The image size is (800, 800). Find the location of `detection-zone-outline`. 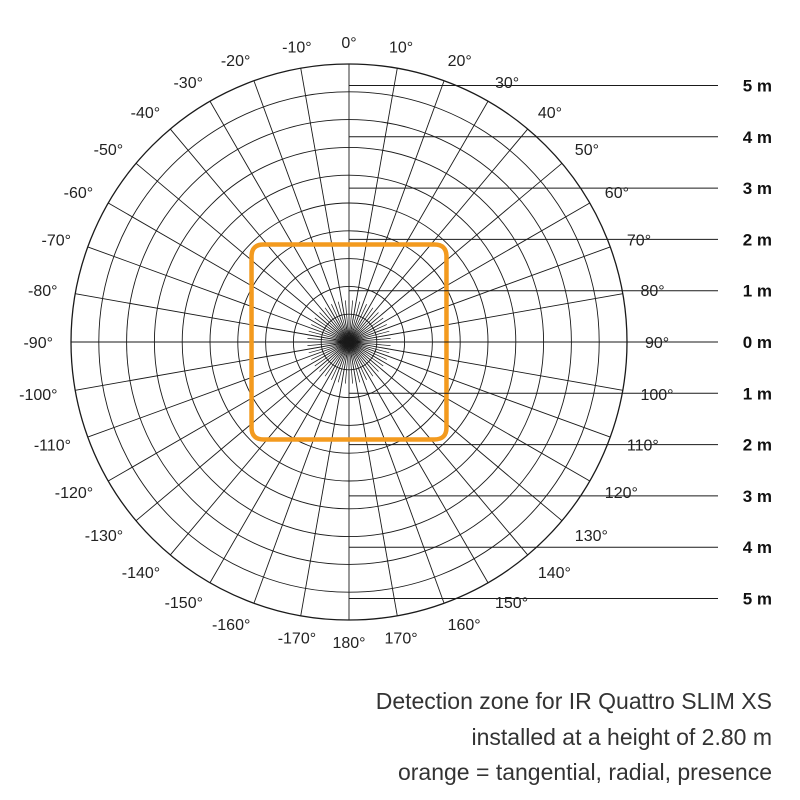

detection-zone-outline is located at coordinates (349, 342).